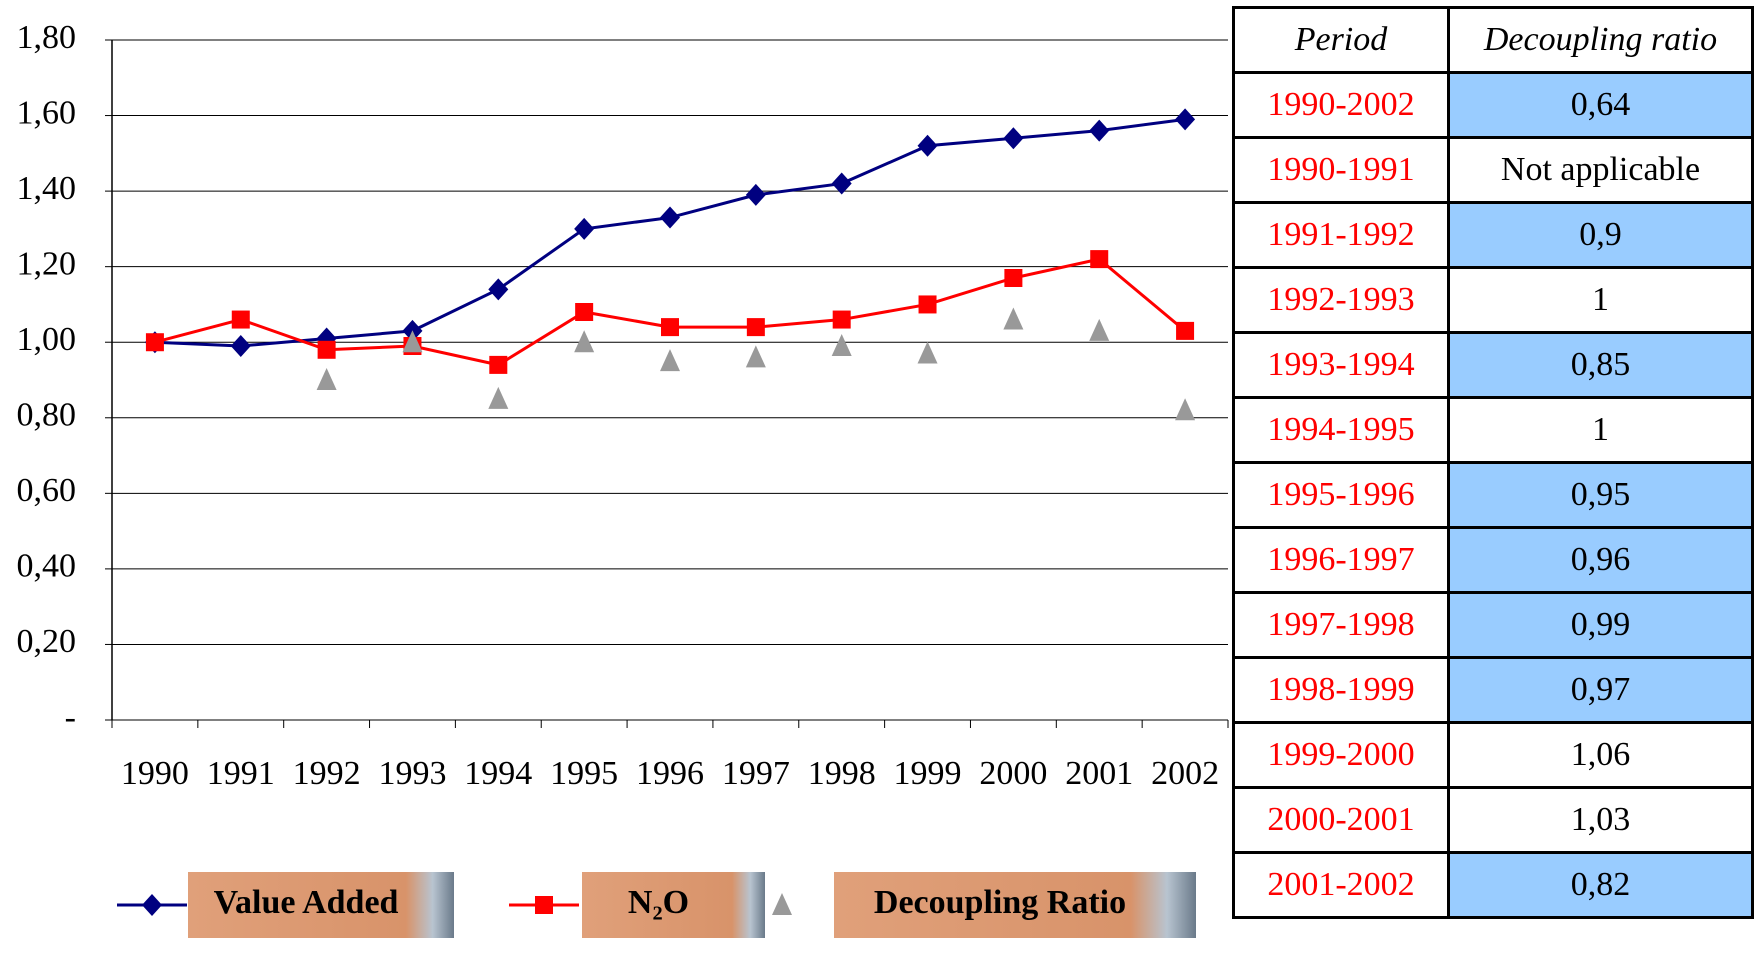 The height and width of the screenshot is (960, 1755). I want to click on x-tick-label: 1992, so click(327, 773).